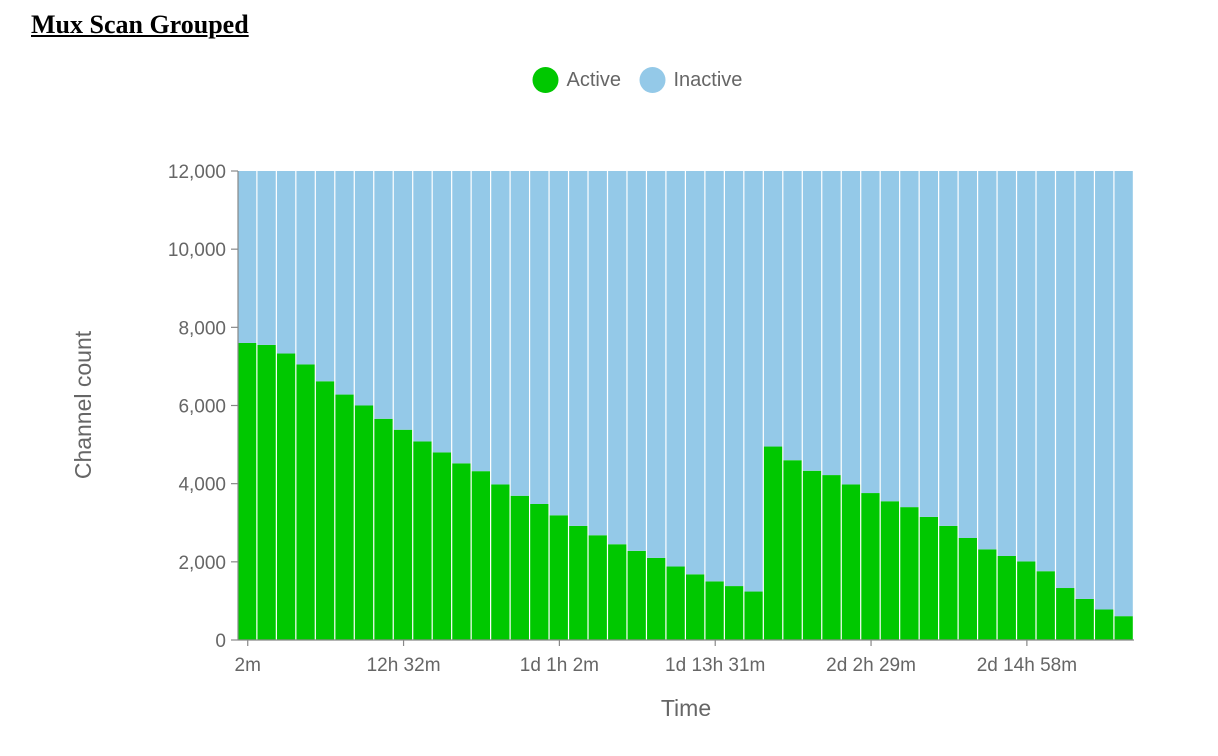 The image size is (1218, 756). What do you see at coordinates (871, 665) in the screenshot?
I see `x-tick-label: 2d 2h 29m` at bounding box center [871, 665].